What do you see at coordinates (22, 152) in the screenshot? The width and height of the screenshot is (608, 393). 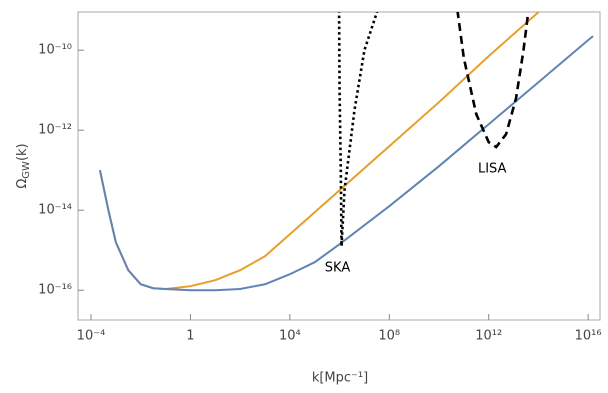 I see `y-label-rest: (k)` at bounding box center [22, 152].